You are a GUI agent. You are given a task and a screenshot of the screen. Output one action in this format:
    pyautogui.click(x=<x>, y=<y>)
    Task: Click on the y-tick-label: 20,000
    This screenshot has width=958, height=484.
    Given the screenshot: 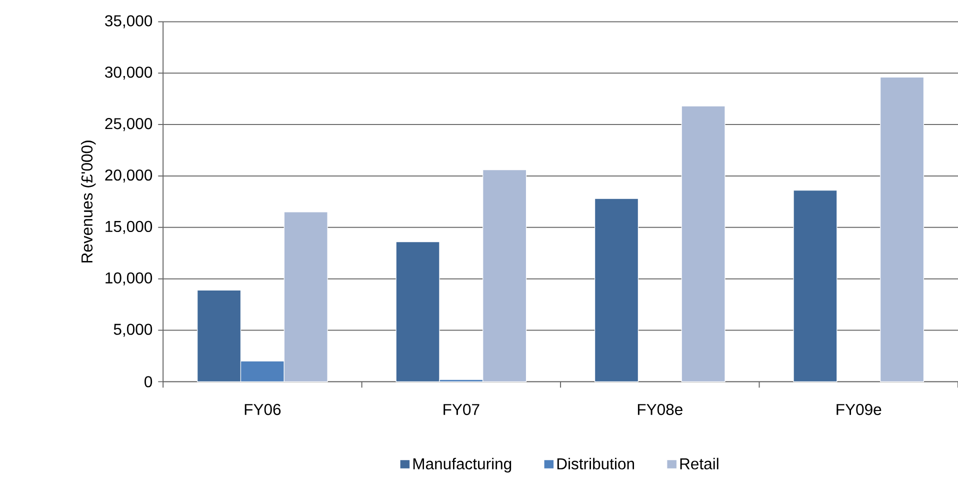 What is the action you would take?
    pyautogui.click(x=128, y=175)
    